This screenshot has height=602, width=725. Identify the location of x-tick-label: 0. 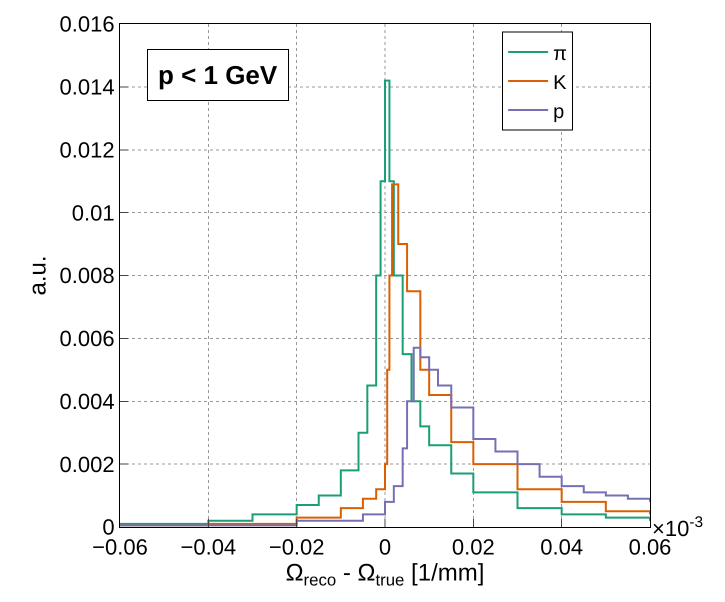
(385, 547).